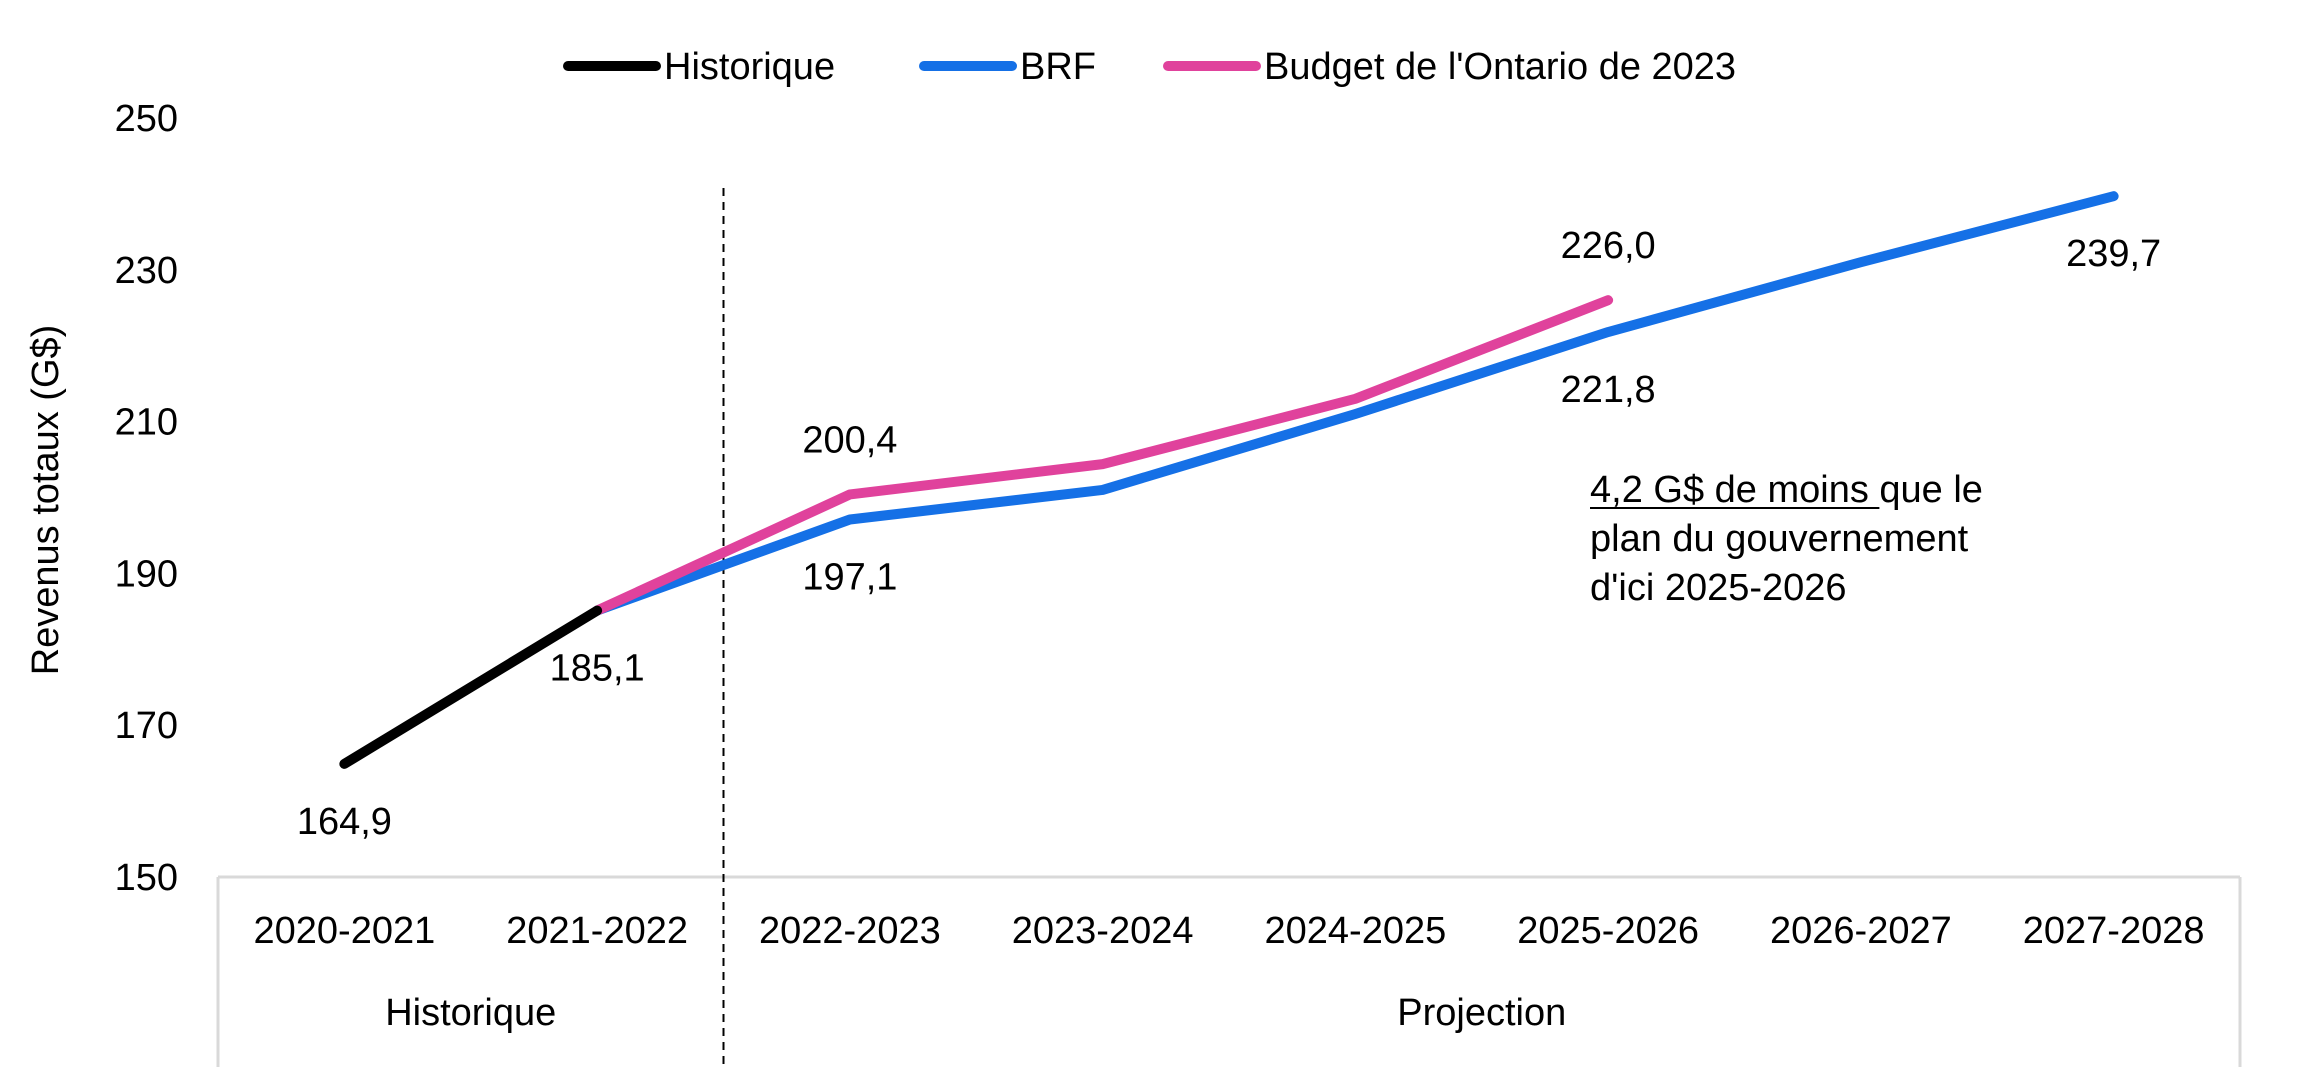 The height and width of the screenshot is (1067, 2318). I want to click on y-tick-label-190: 190, so click(146, 574).